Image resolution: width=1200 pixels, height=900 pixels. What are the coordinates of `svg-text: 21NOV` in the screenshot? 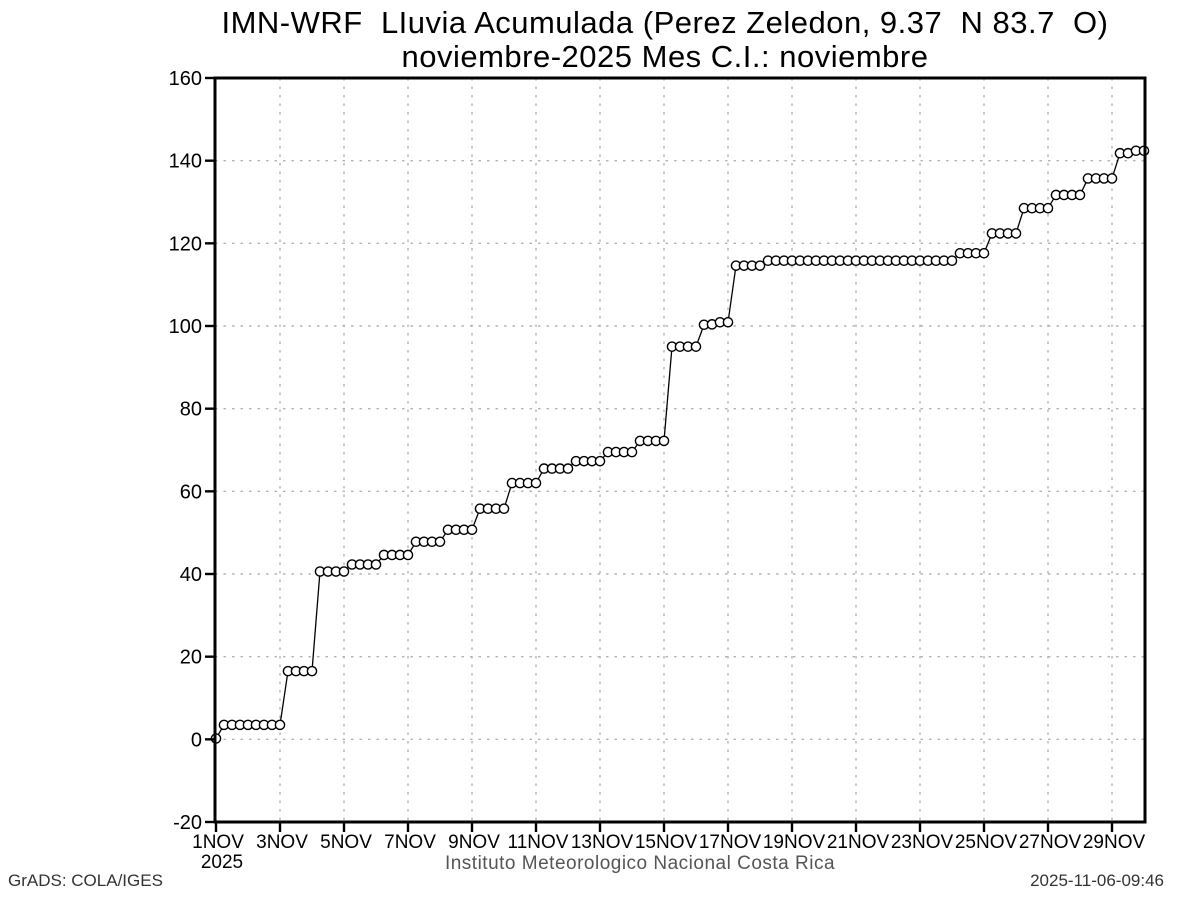 It's located at (858, 842).